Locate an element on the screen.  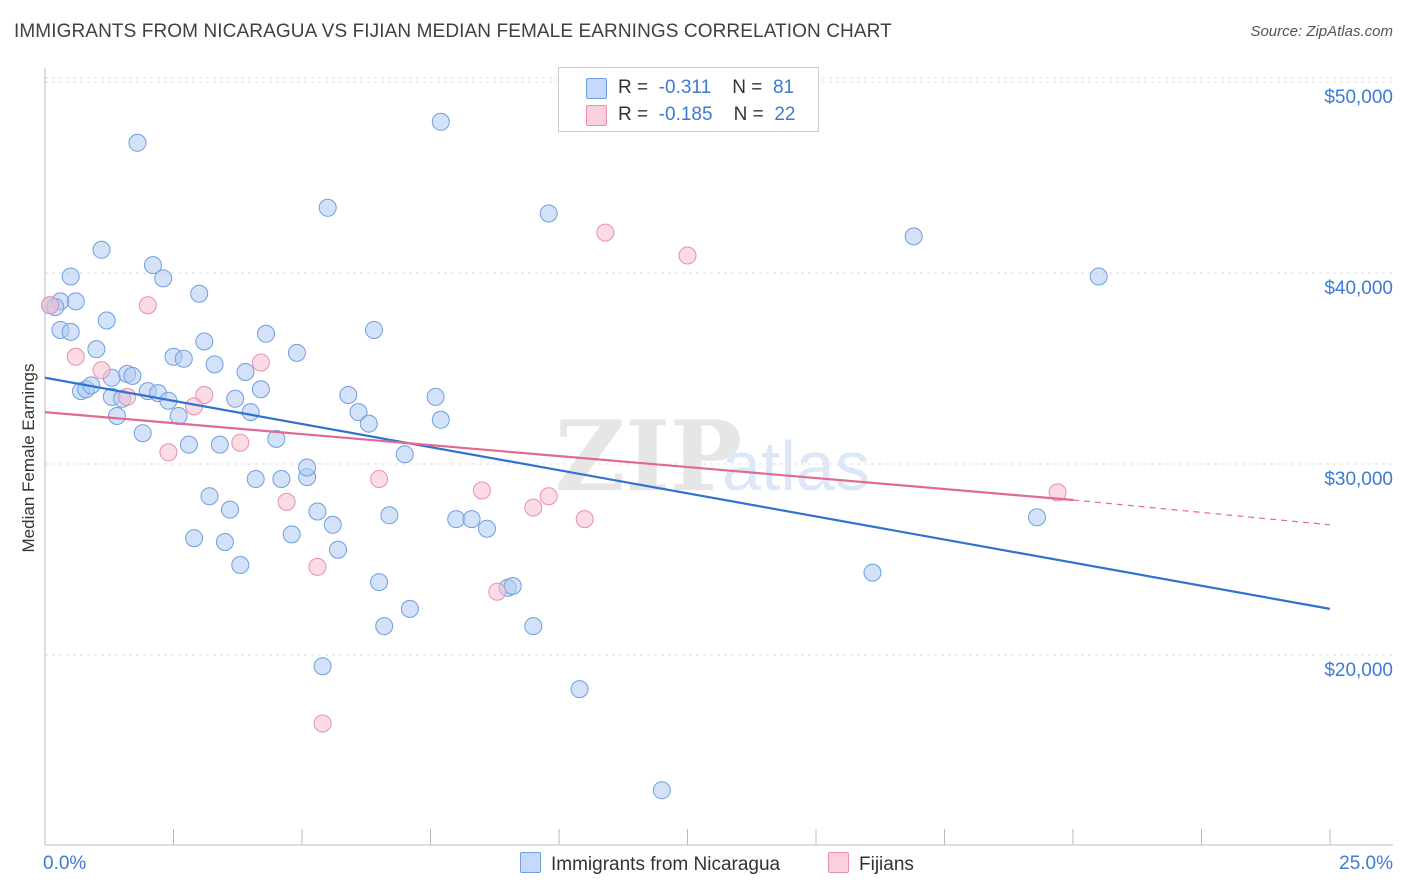
bottom-legend-label-fijians: Fijians is located at coordinates (886, 864).